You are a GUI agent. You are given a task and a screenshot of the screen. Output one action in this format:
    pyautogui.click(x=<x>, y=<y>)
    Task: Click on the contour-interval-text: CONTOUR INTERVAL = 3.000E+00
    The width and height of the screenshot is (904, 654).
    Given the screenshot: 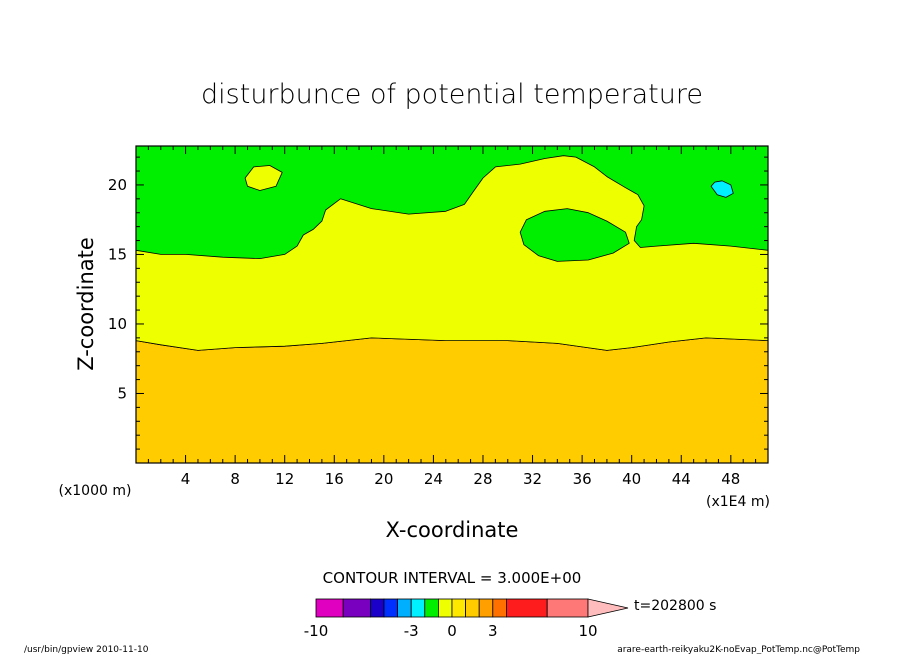 What is the action you would take?
    pyautogui.click(x=452, y=578)
    